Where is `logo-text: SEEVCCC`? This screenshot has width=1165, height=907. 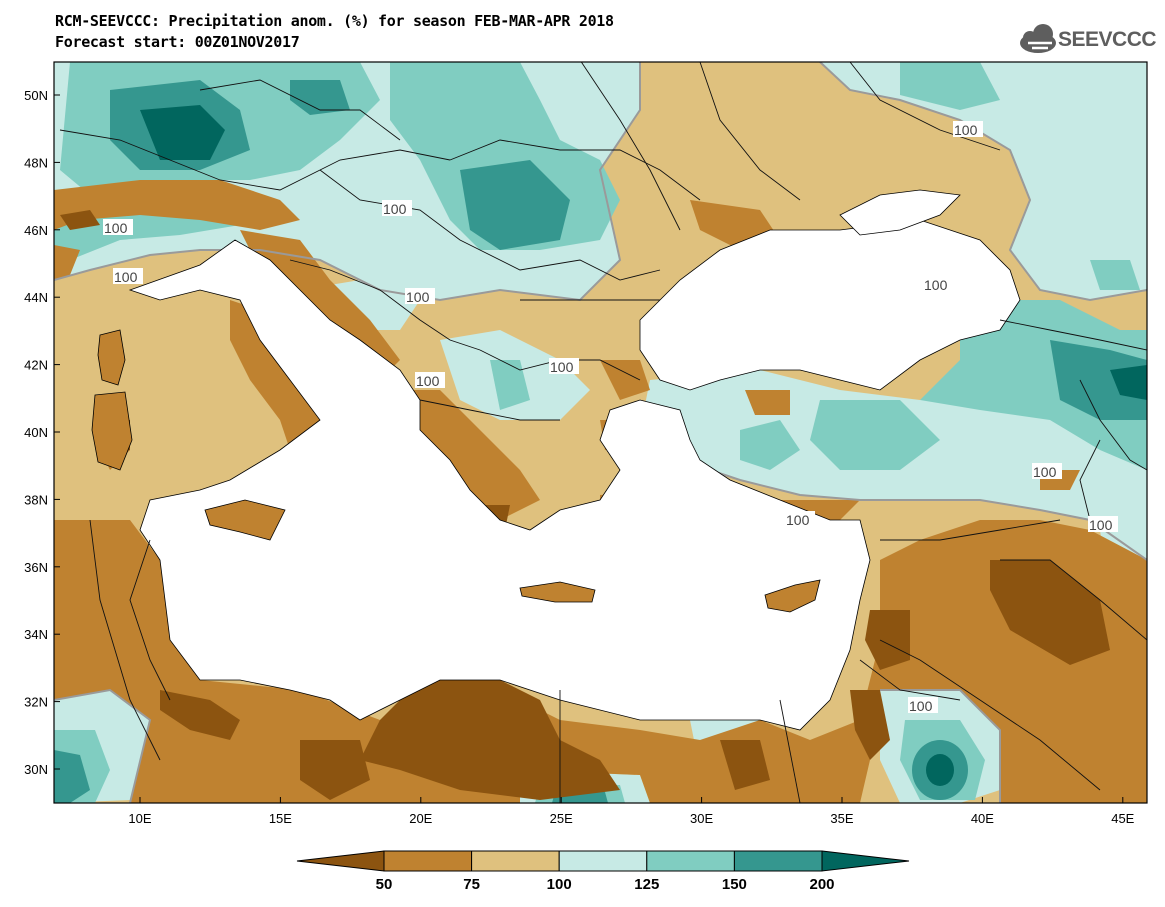 logo-text: SEEVCCC is located at coordinates (1107, 39).